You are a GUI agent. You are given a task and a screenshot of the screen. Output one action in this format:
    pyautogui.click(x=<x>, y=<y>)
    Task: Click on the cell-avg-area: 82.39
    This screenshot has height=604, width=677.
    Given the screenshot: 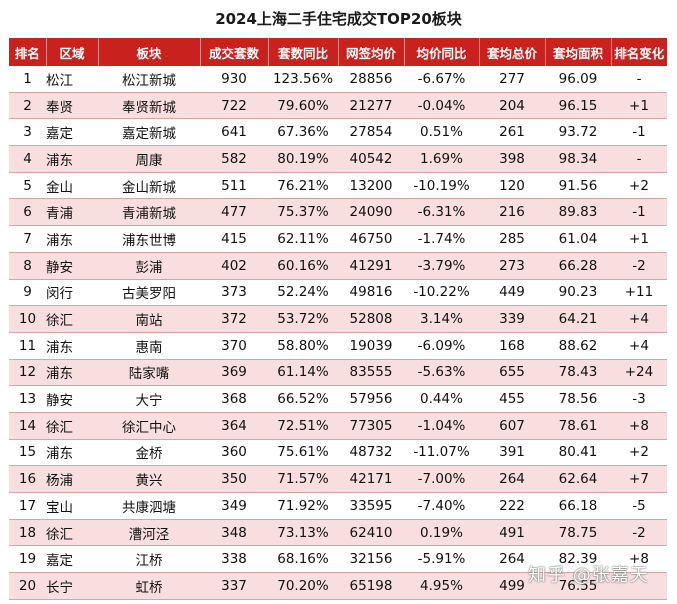 What is the action you would take?
    pyautogui.click(x=578, y=559)
    